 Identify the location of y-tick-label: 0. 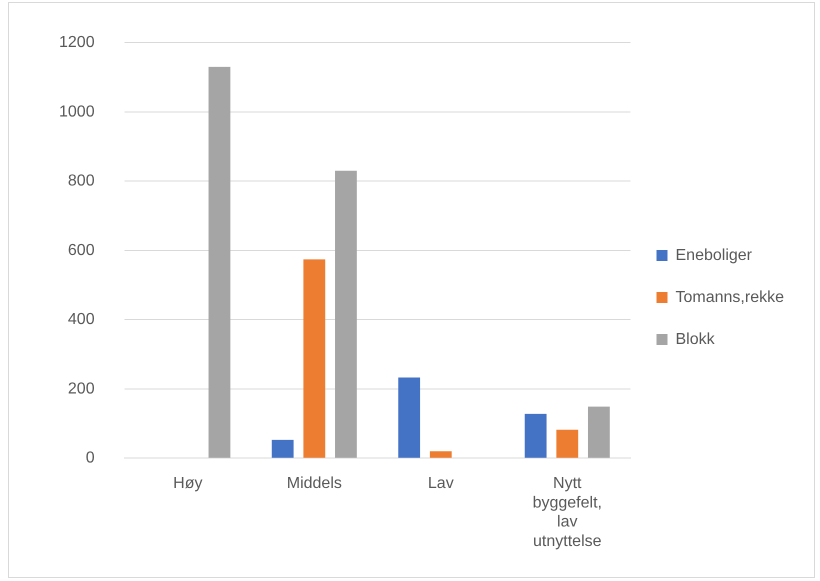
(90, 458).